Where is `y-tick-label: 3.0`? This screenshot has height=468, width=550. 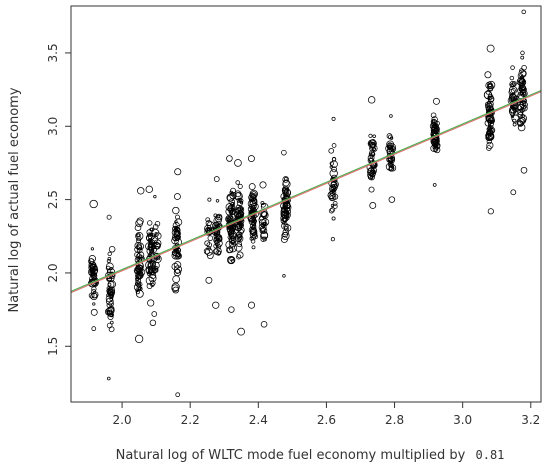 y-tick-label: 3.0 is located at coordinates (53, 126).